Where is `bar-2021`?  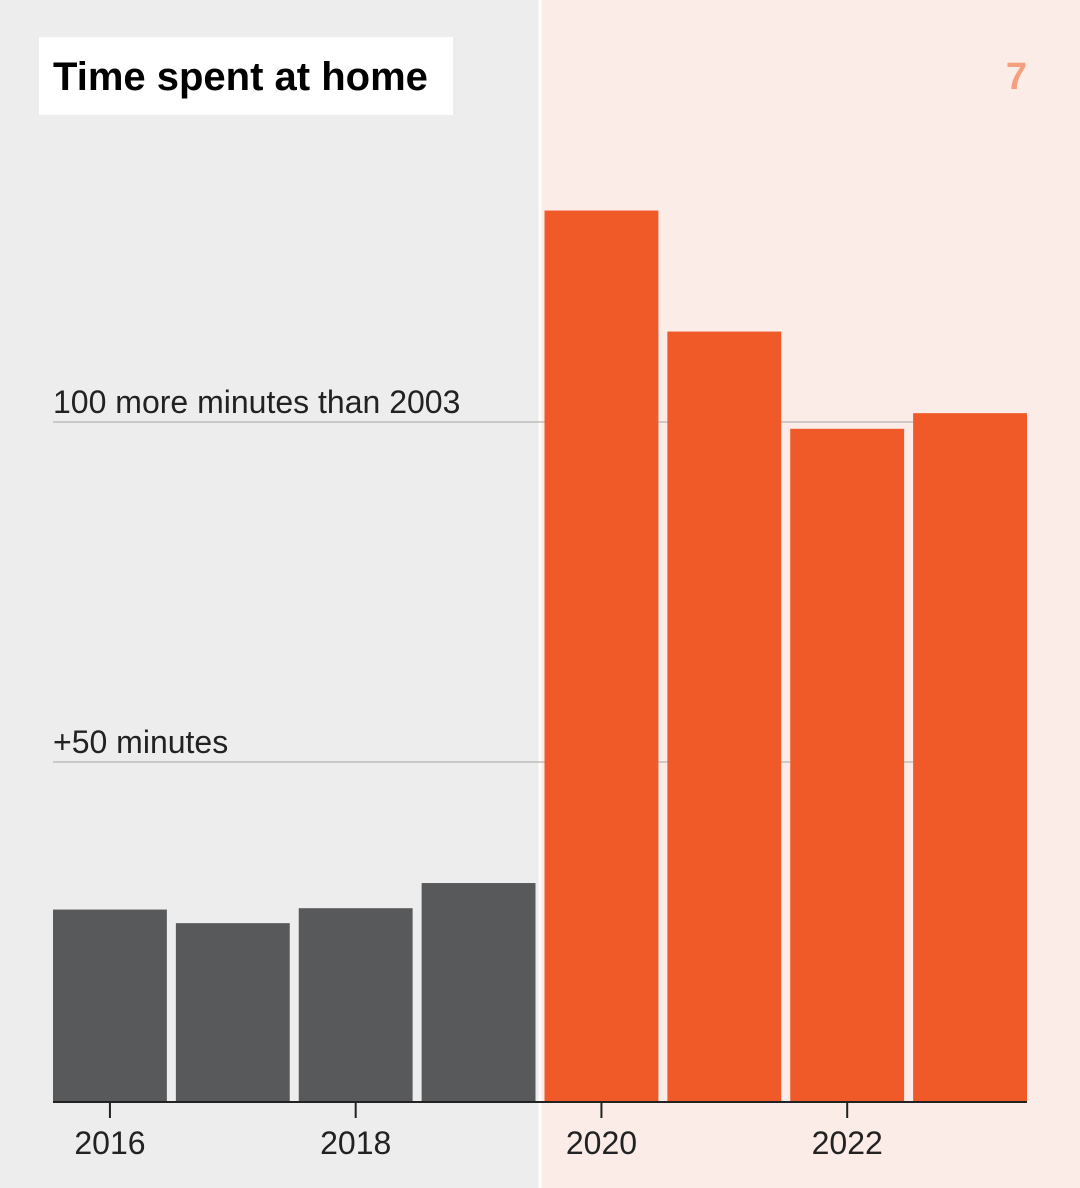
bar-2021 is located at coordinates (724, 716).